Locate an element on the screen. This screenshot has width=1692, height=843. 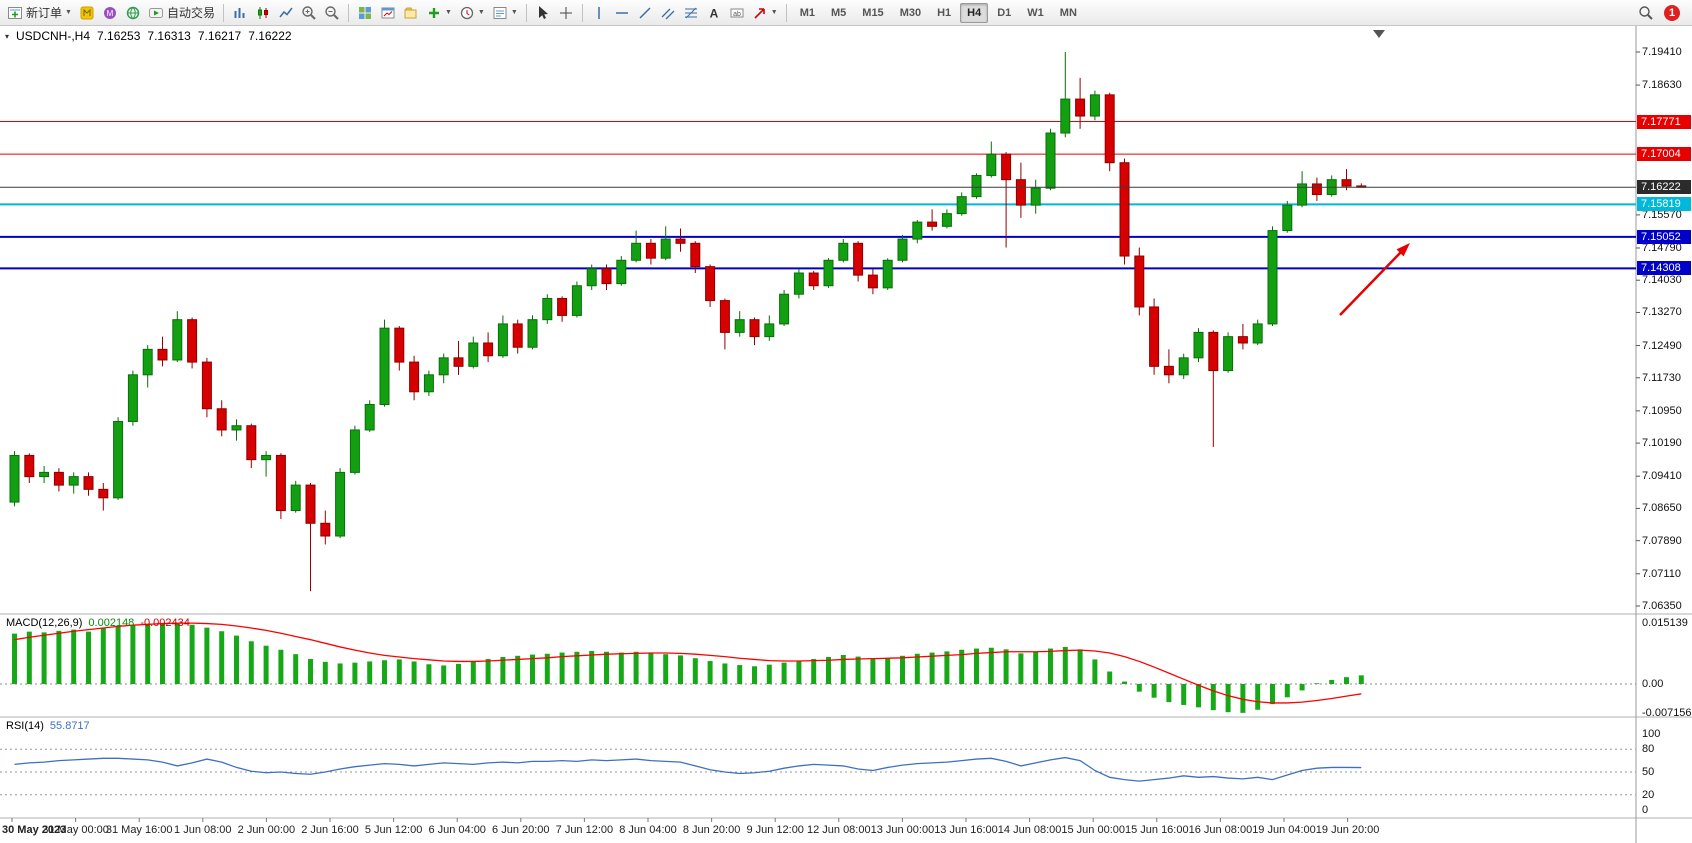
arrows-tool: ▼ is located at coordinates (765, 13).